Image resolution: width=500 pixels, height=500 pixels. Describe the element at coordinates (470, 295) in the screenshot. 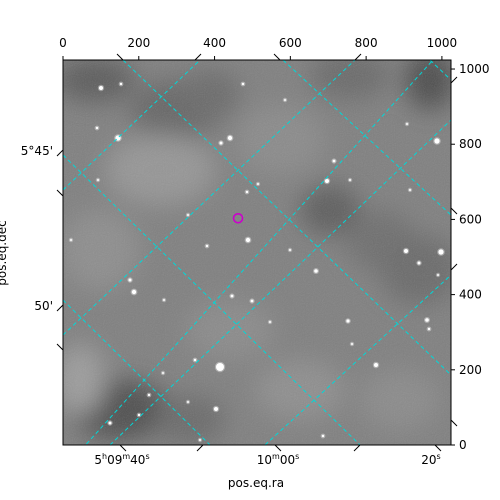

I see `right-tick-label-400: 400` at that location.